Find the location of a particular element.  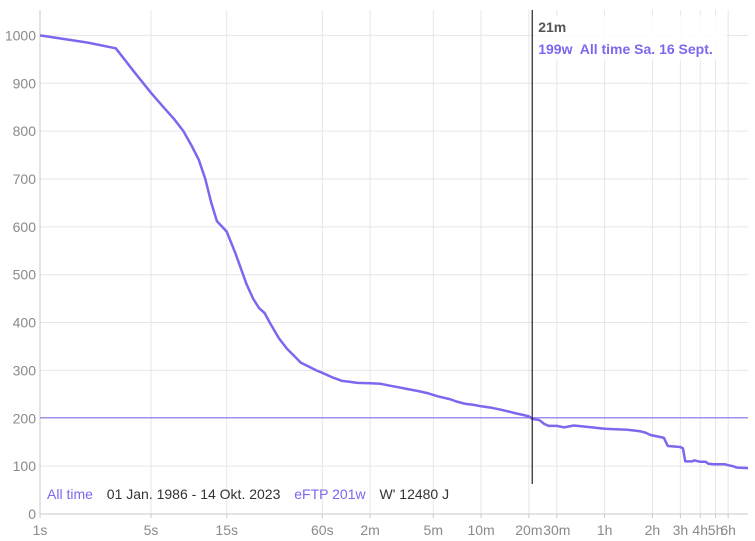

x-tick-label: 20m is located at coordinates (528, 530).